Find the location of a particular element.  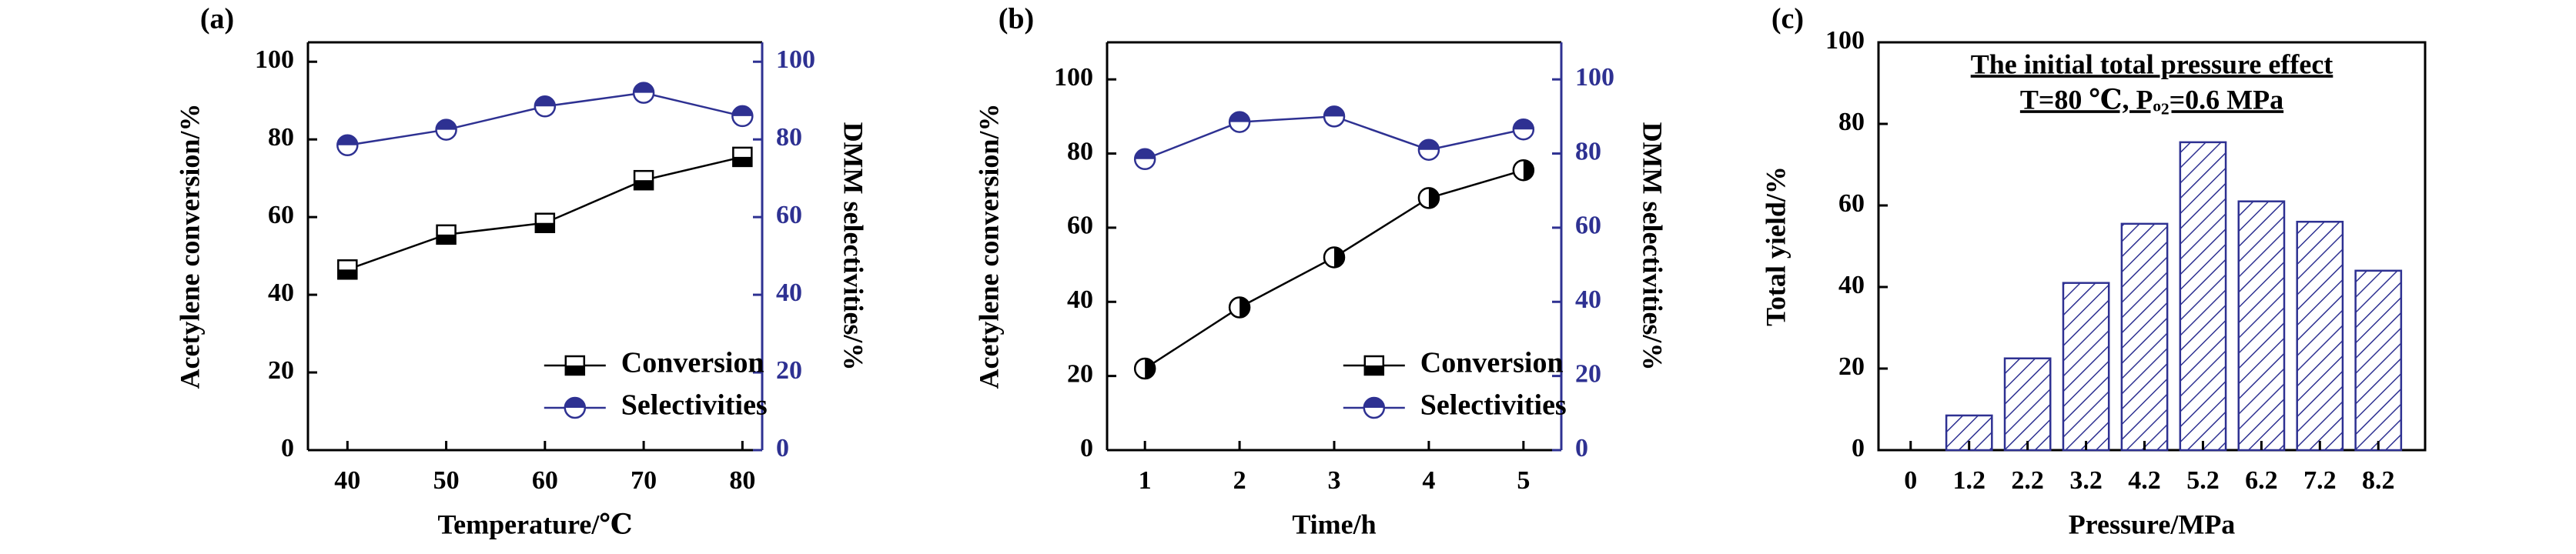

x-tick-label: 2.2 is located at coordinates (2027, 481).